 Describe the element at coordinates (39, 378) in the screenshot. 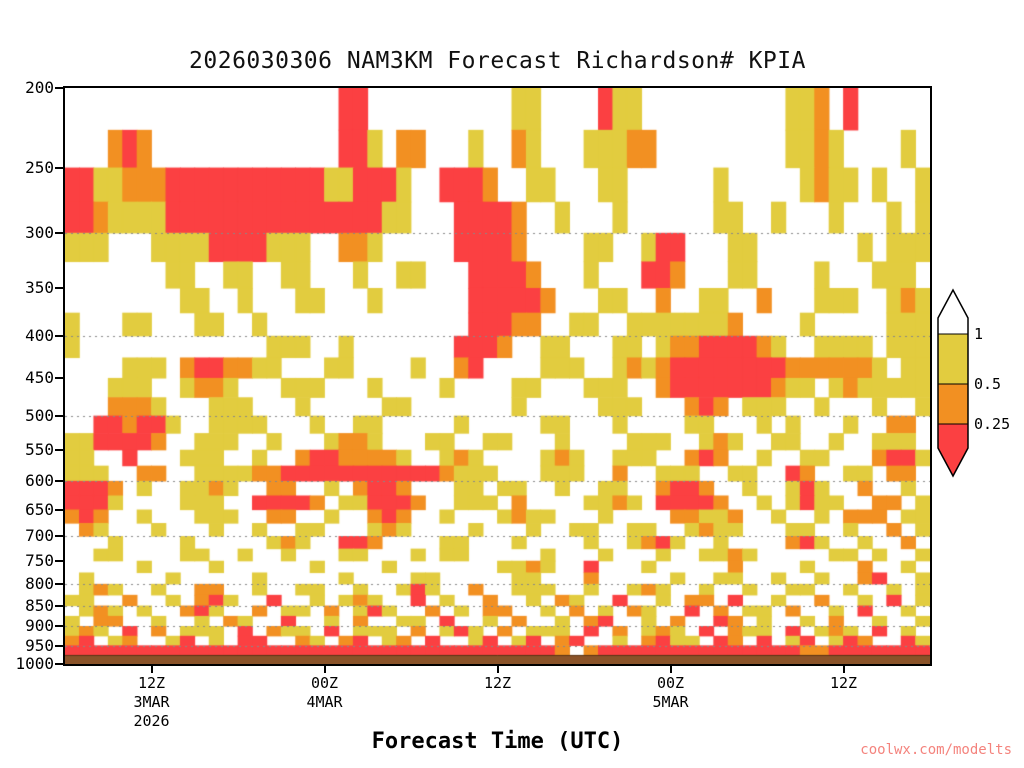

I see `pressure-tick-label: 450` at that location.